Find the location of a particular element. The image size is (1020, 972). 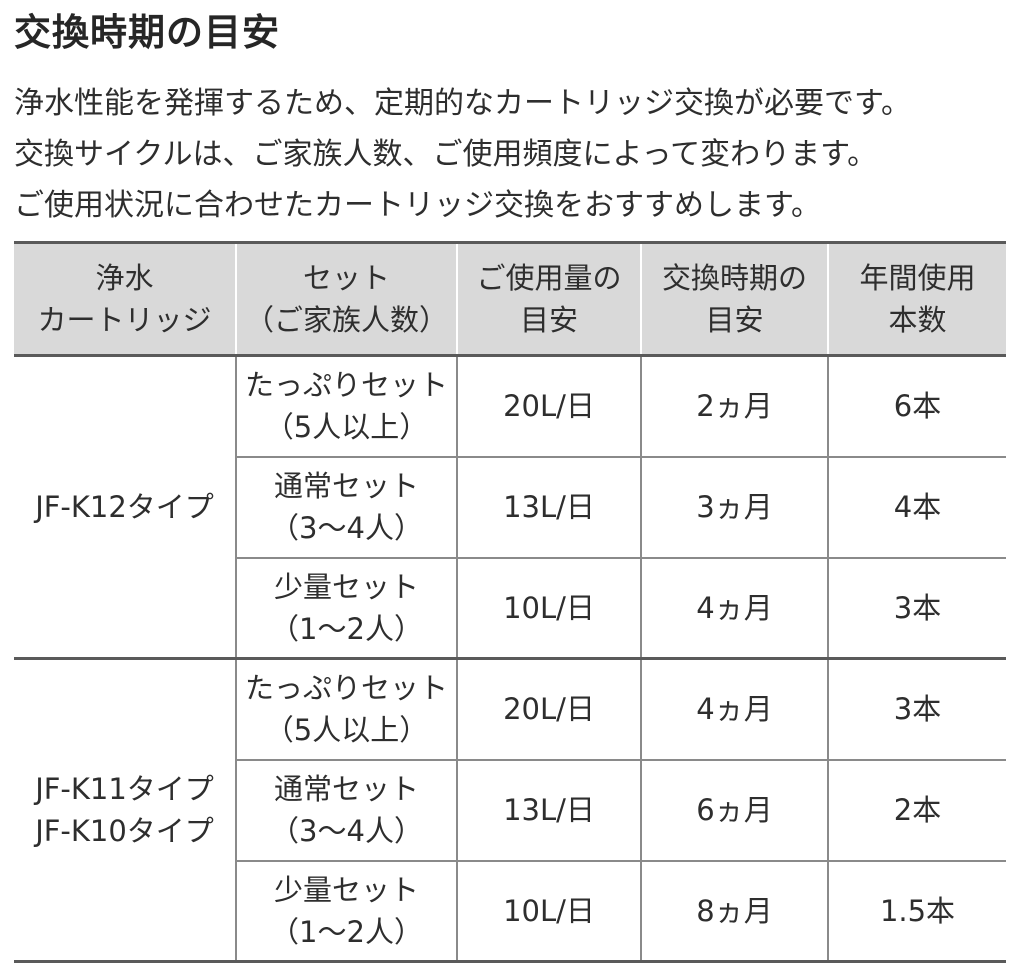

header-interval: 交換時期の 目安 is located at coordinates (734, 299).